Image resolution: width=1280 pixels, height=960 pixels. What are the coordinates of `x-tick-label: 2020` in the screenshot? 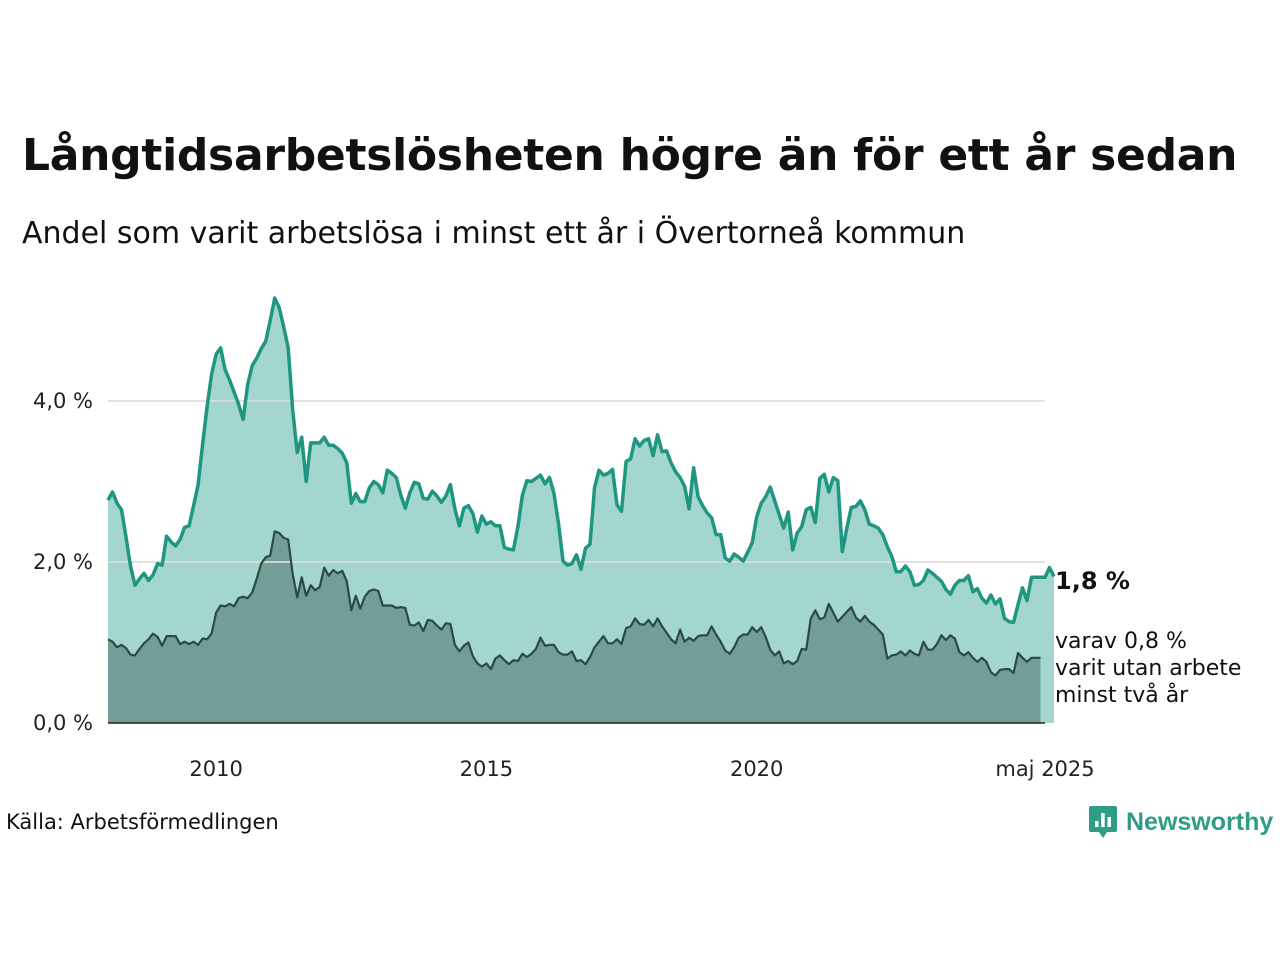 It's located at (756, 769).